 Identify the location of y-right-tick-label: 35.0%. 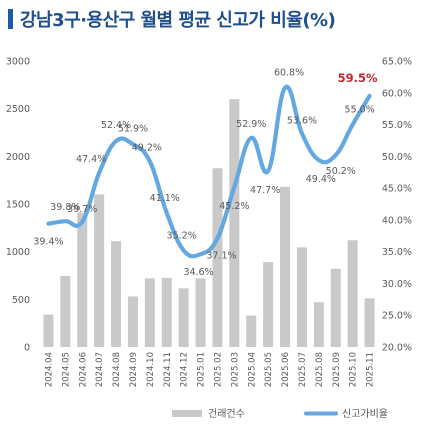
(397, 252).